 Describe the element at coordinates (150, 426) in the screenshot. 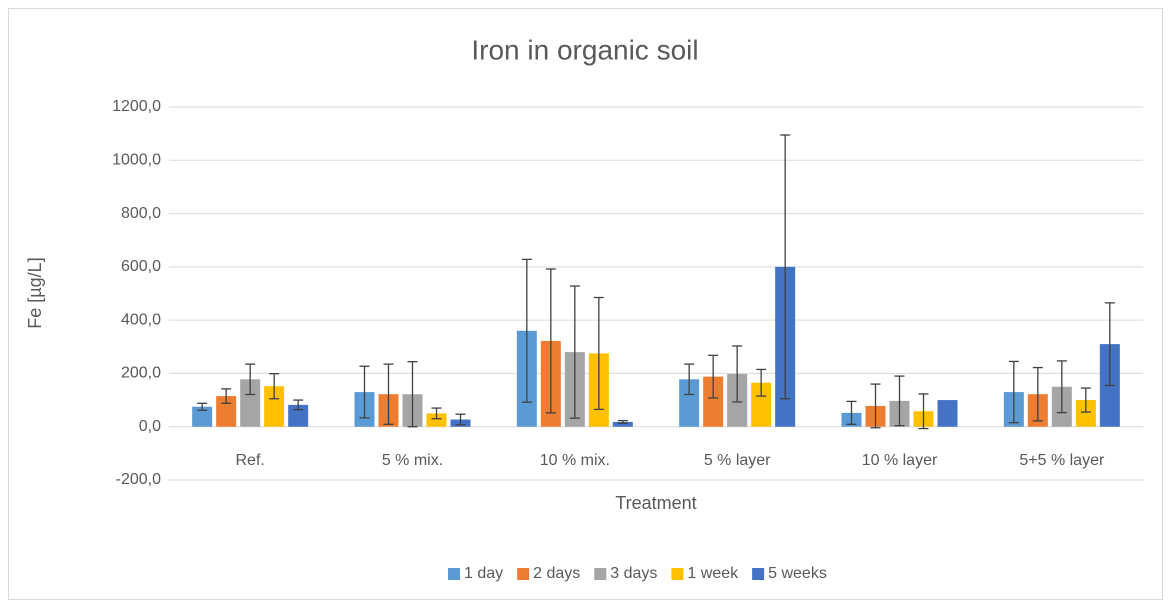

I see `y-tick-label: 0,0` at that location.